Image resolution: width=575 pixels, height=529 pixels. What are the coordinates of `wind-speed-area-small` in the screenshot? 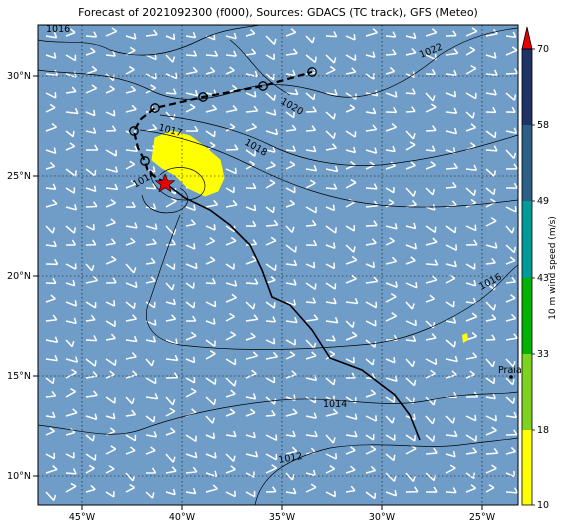 It's located at (465, 338).